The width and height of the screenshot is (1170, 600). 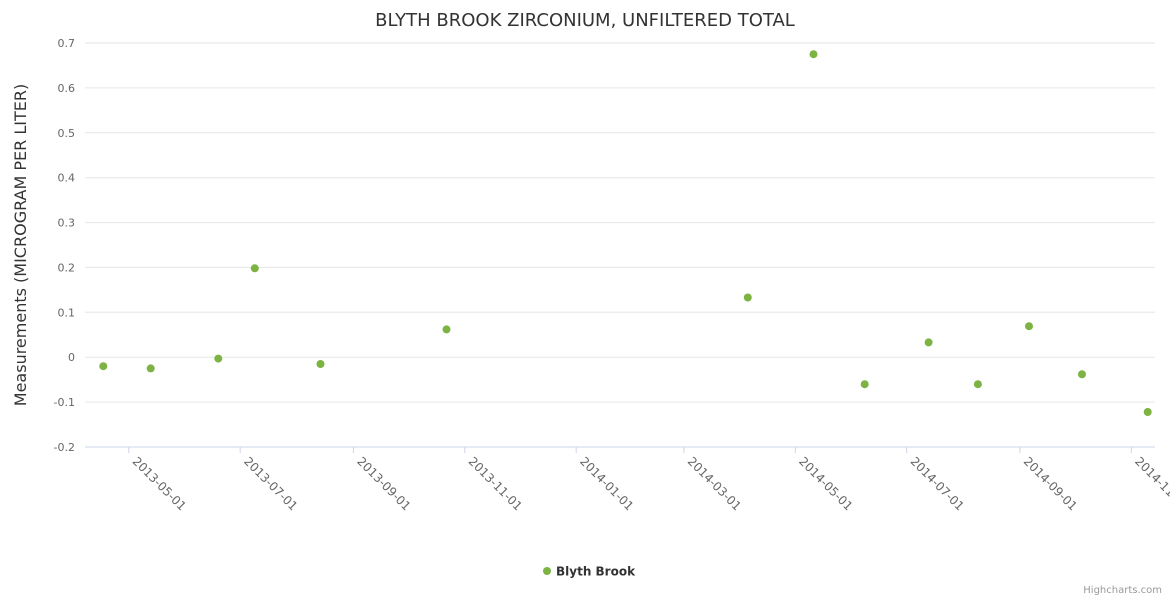 I want to click on x-axis-label: 2013-05-01, so click(x=159, y=483).